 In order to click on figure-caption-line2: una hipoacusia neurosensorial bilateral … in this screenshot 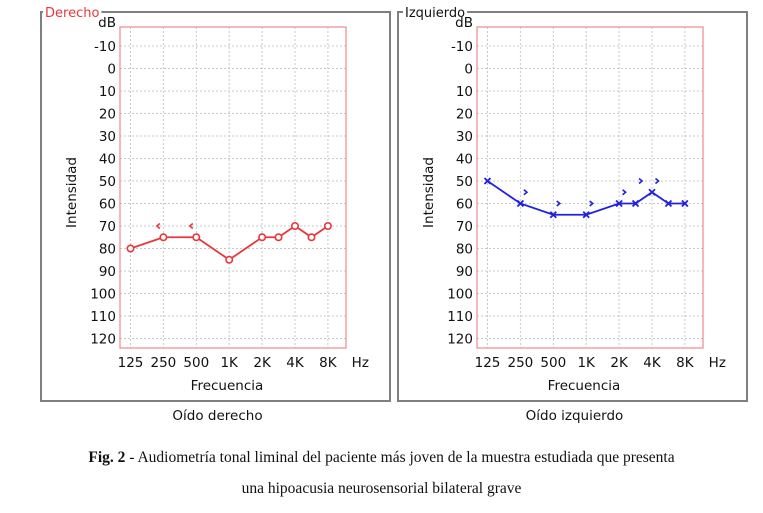, I will do `click(381, 488)`.